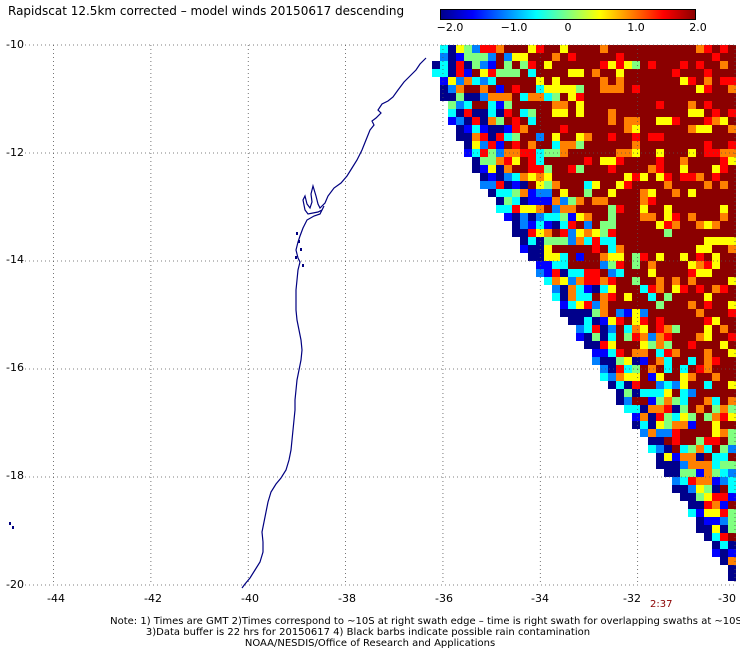  Describe the element at coordinates (661, 604) in the screenshot. I see `swath-time-label: 2:37` at that location.